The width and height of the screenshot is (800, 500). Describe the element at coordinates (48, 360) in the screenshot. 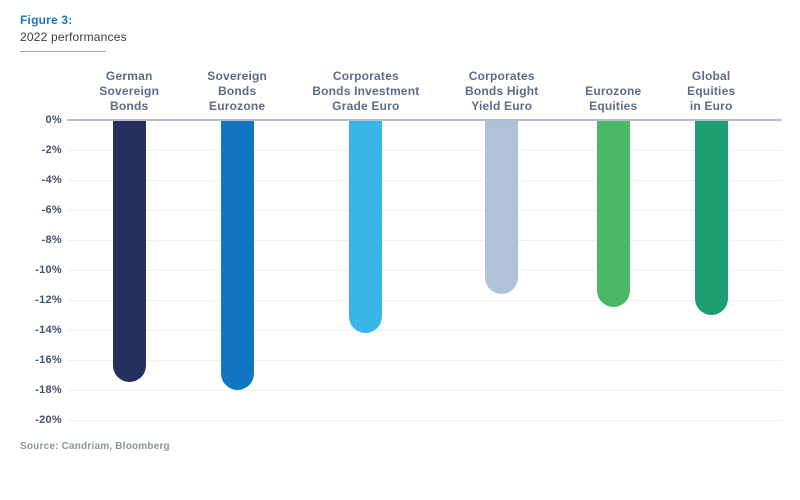

I see `y-tick-label--16pct: -16%` at that location.